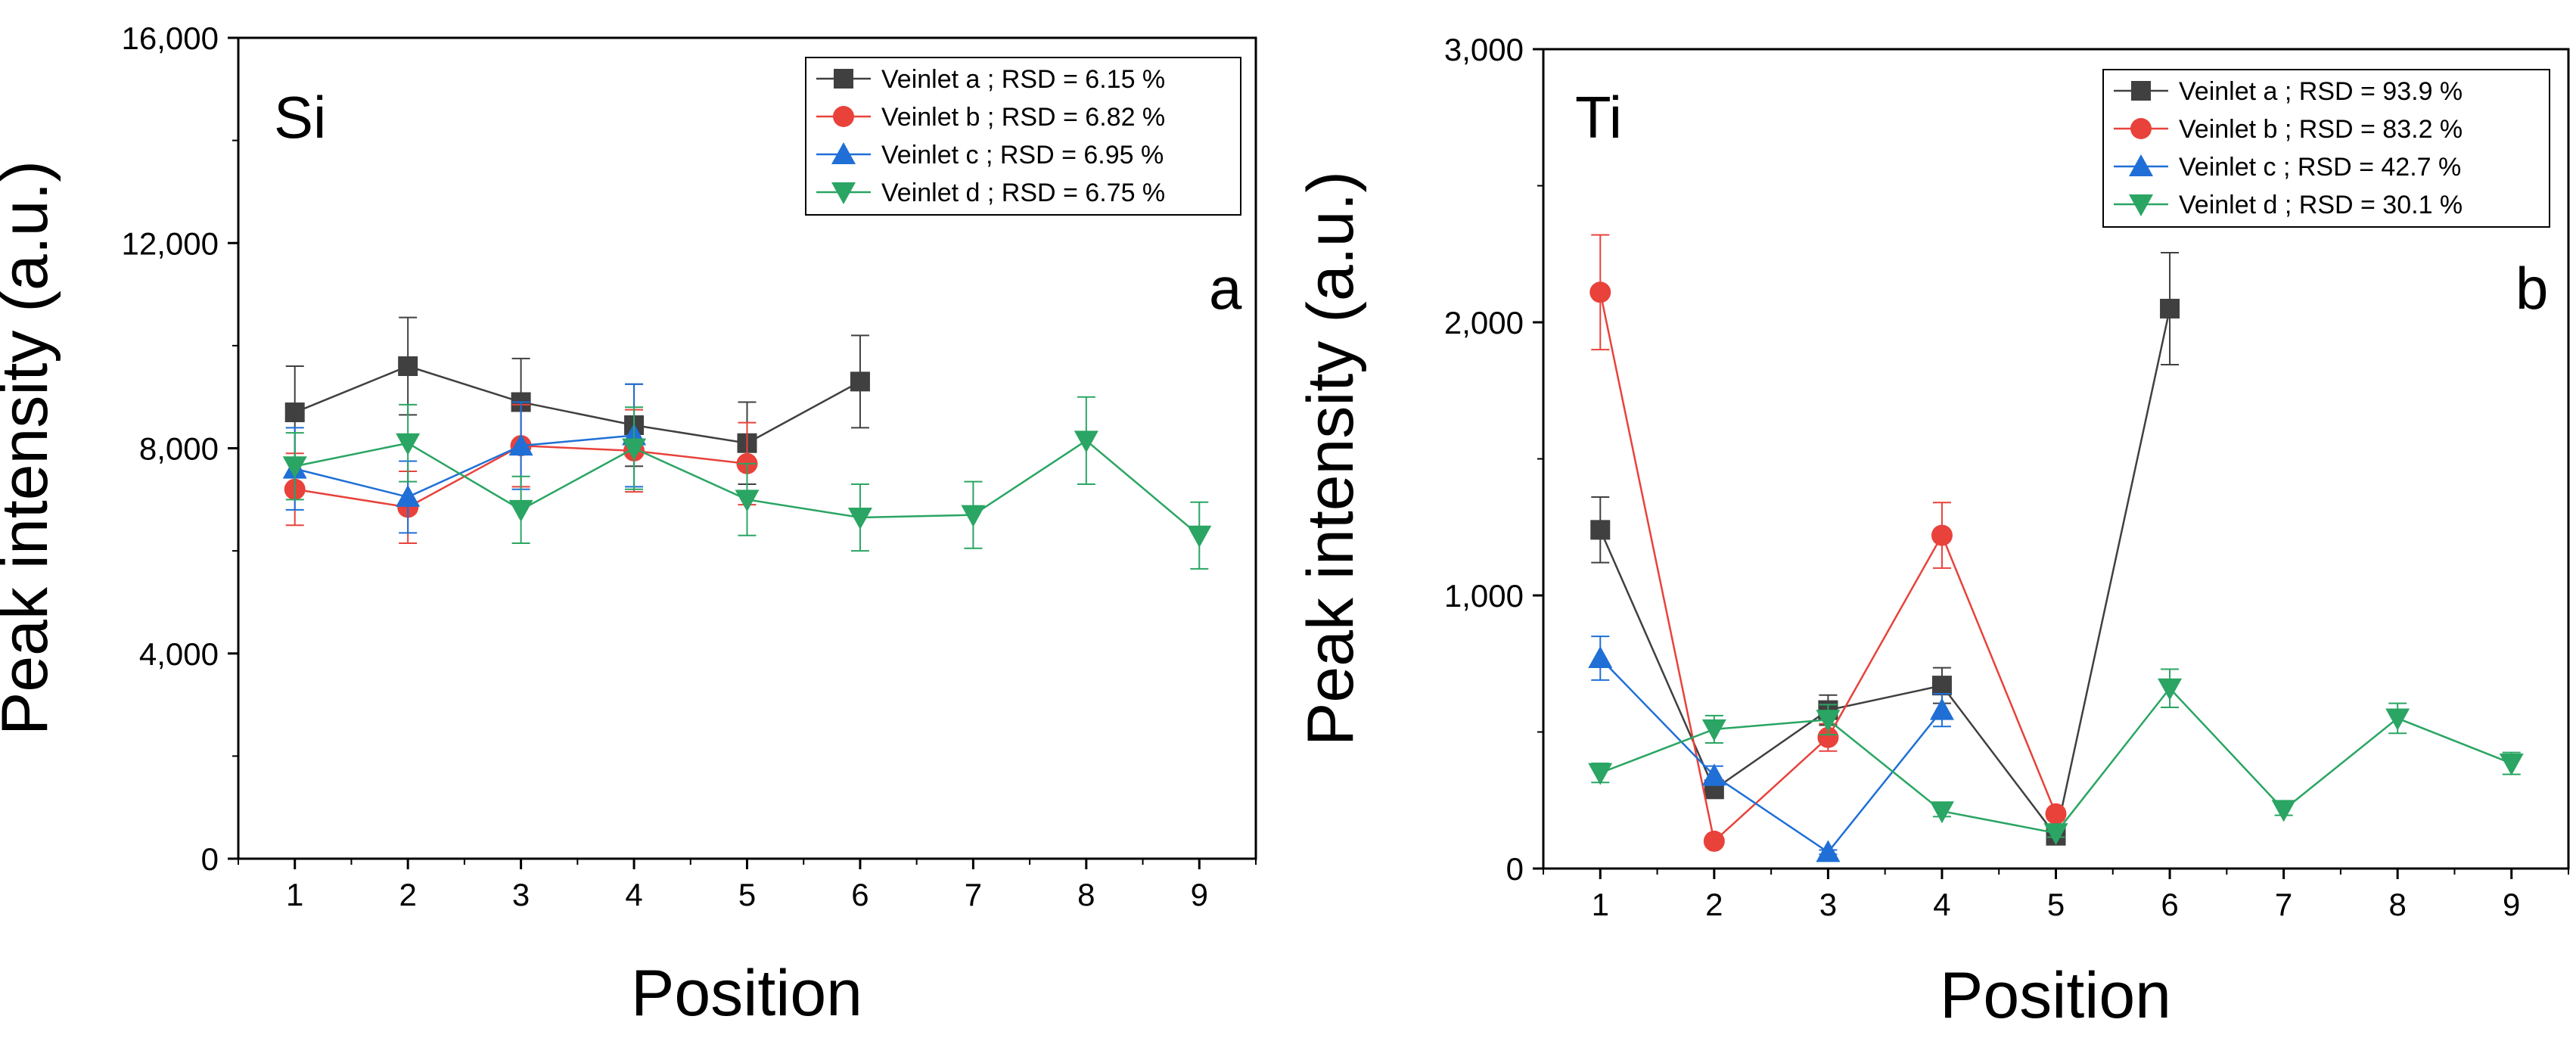 This screenshot has height=1038, width=2576. What do you see at coordinates (1022, 155) in the screenshot?
I see `legend-label: Veinlet c ; RSD = 6.95 %` at bounding box center [1022, 155].